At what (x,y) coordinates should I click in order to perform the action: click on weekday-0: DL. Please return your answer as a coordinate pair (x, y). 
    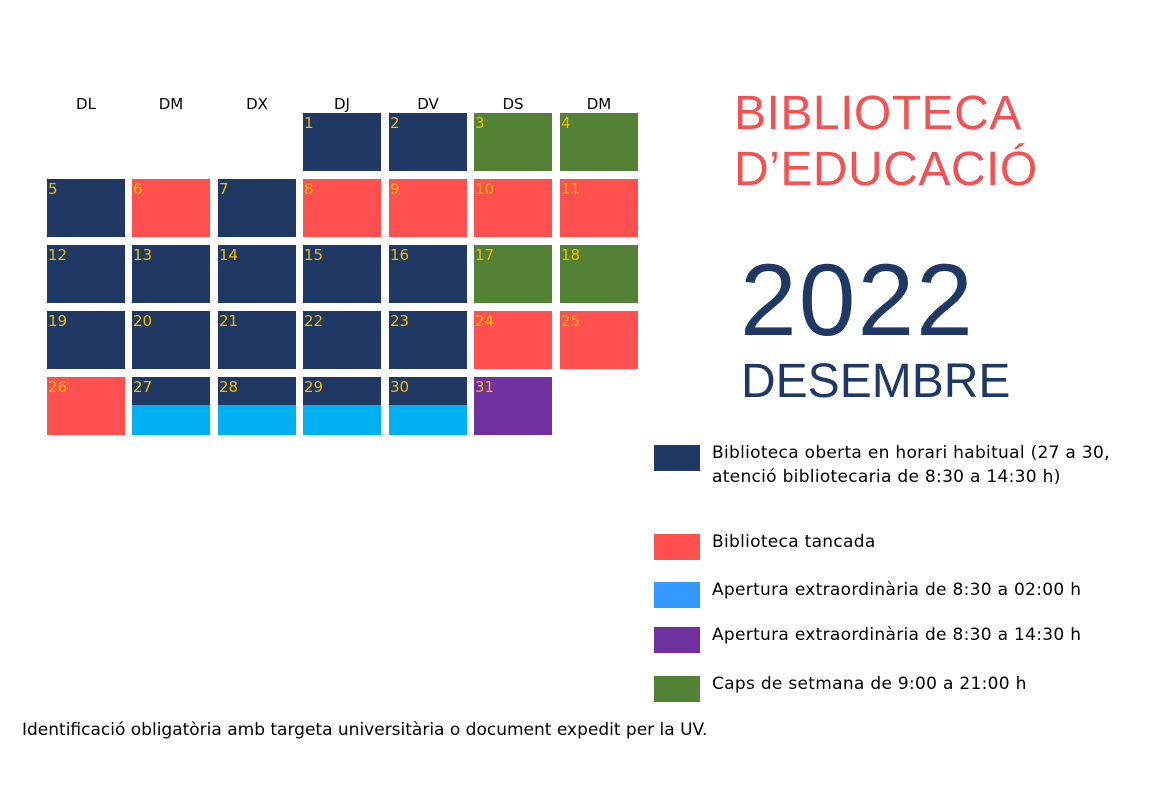
    Looking at the image, I should click on (86, 104).